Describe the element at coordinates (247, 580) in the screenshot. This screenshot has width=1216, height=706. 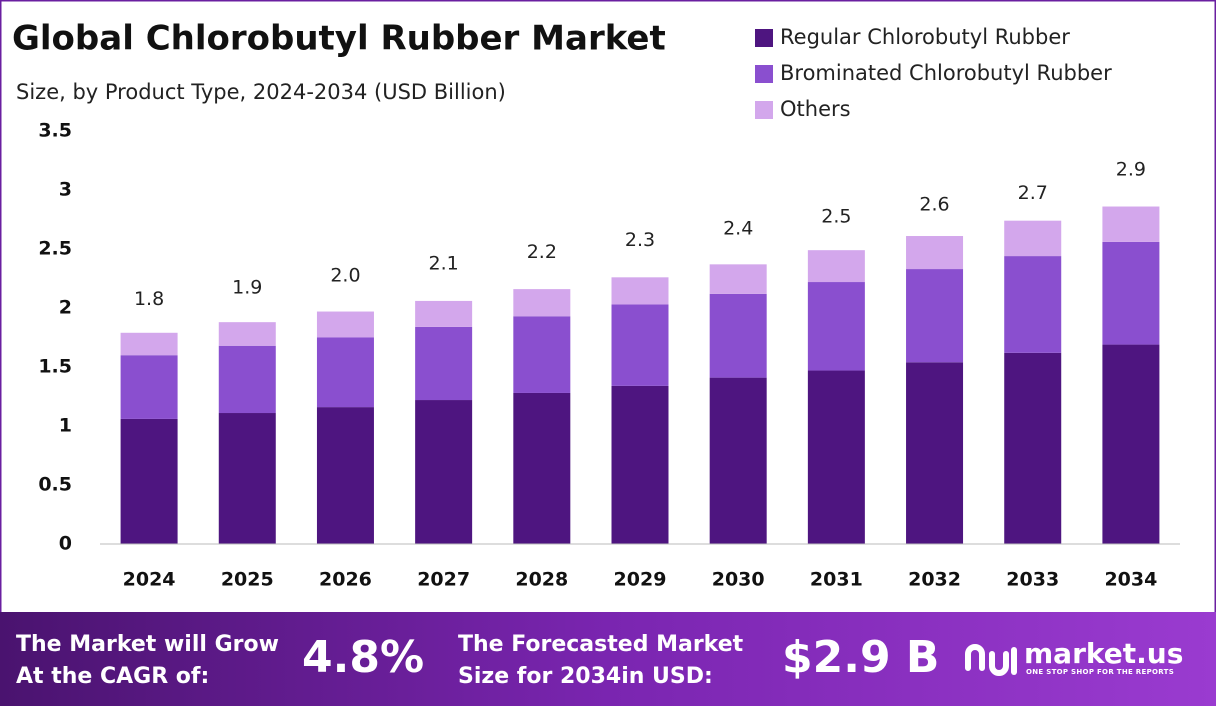
I see `x-tick-label: 2025` at that location.